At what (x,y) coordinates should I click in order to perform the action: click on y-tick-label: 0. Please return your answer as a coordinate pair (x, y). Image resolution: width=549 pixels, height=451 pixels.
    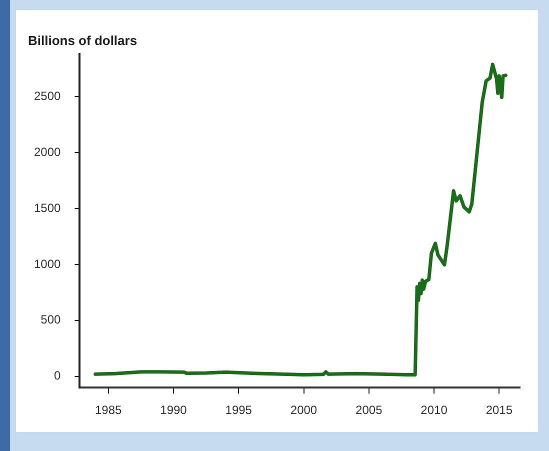
    Looking at the image, I should click on (58, 375).